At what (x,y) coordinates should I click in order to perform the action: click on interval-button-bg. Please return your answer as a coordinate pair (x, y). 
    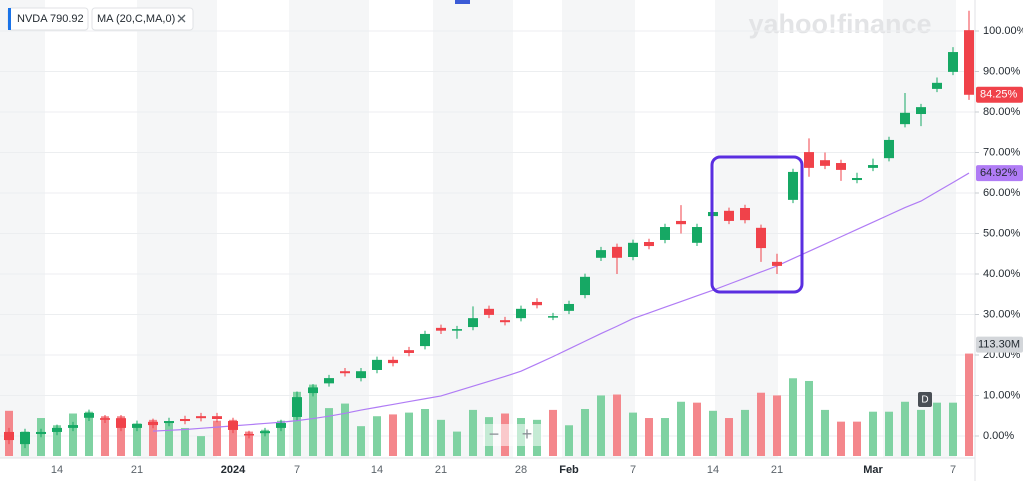
    Looking at the image, I should click on (925, 399).